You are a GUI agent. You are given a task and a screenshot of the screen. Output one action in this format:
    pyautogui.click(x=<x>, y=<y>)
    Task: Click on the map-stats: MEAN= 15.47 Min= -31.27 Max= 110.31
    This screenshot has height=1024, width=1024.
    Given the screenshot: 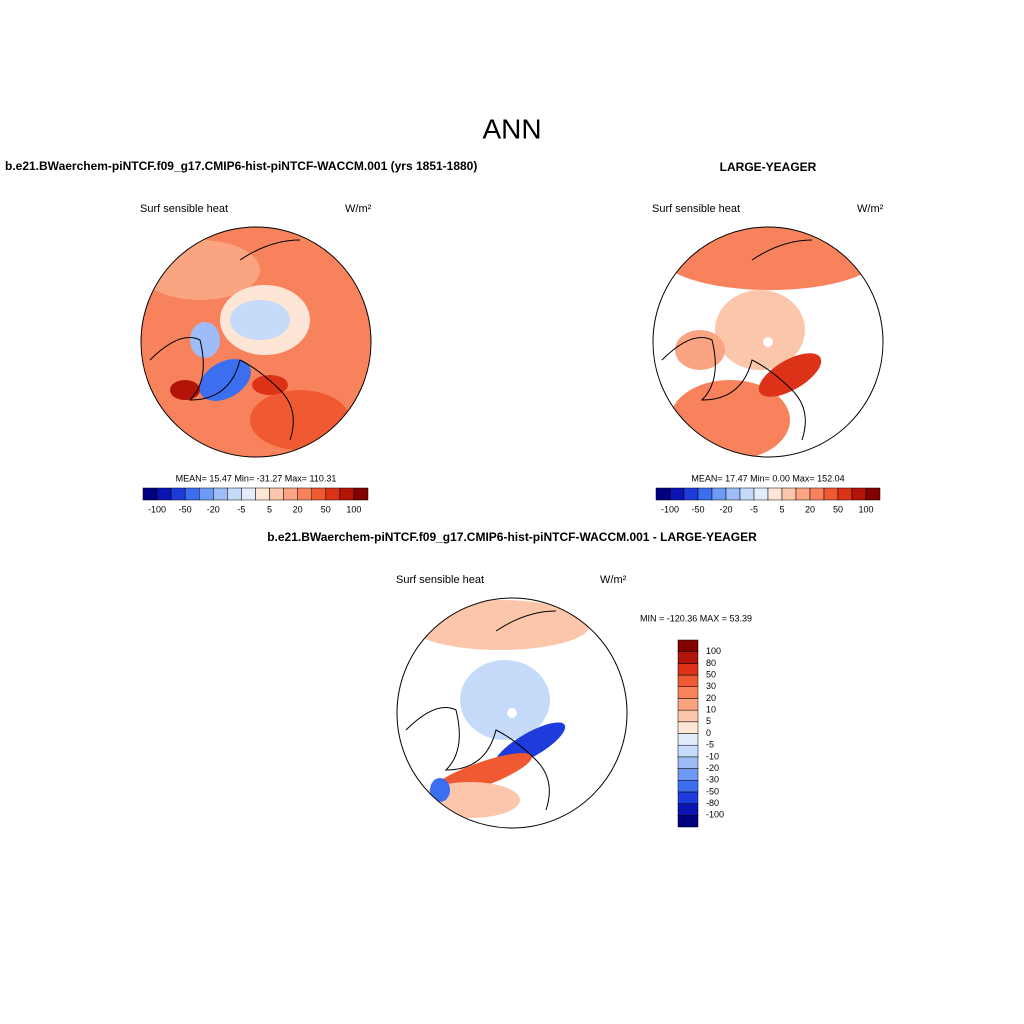 What is the action you would take?
    pyautogui.click(x=256, y=478)
    